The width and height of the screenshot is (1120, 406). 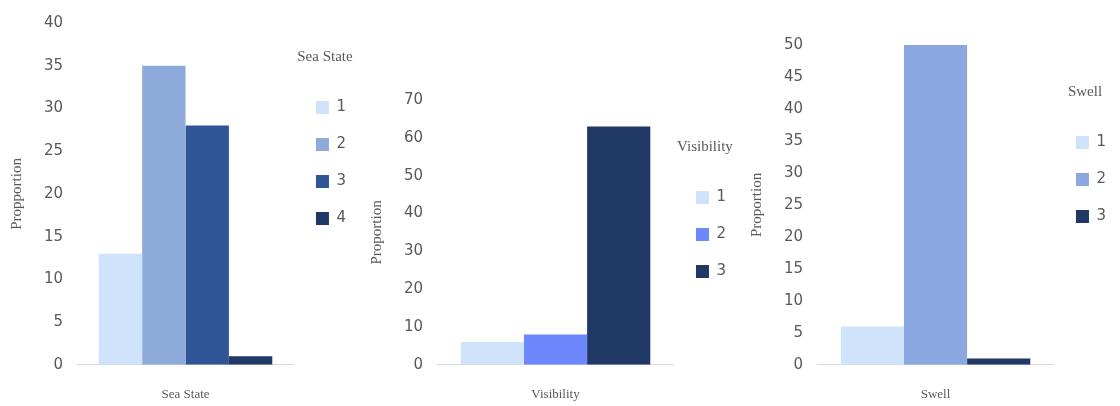 I want to click on legend-title: Swell, so click(x=1085, y=91).